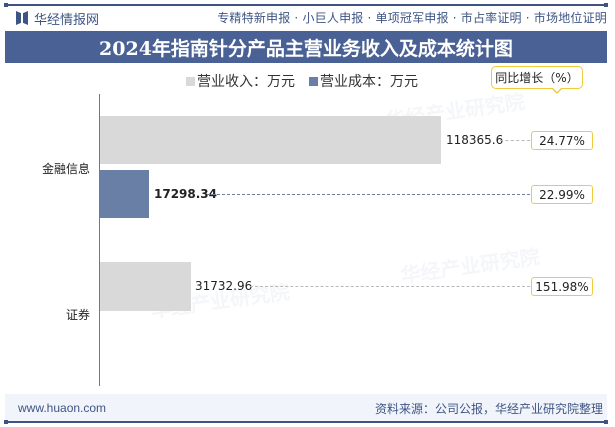 This screenshot has height=427, width=615. What do you see at coordinates (62, 408) in the screenshot?
I see `footer-url-link: www.huaon.com` at bounding box center [62, 408].